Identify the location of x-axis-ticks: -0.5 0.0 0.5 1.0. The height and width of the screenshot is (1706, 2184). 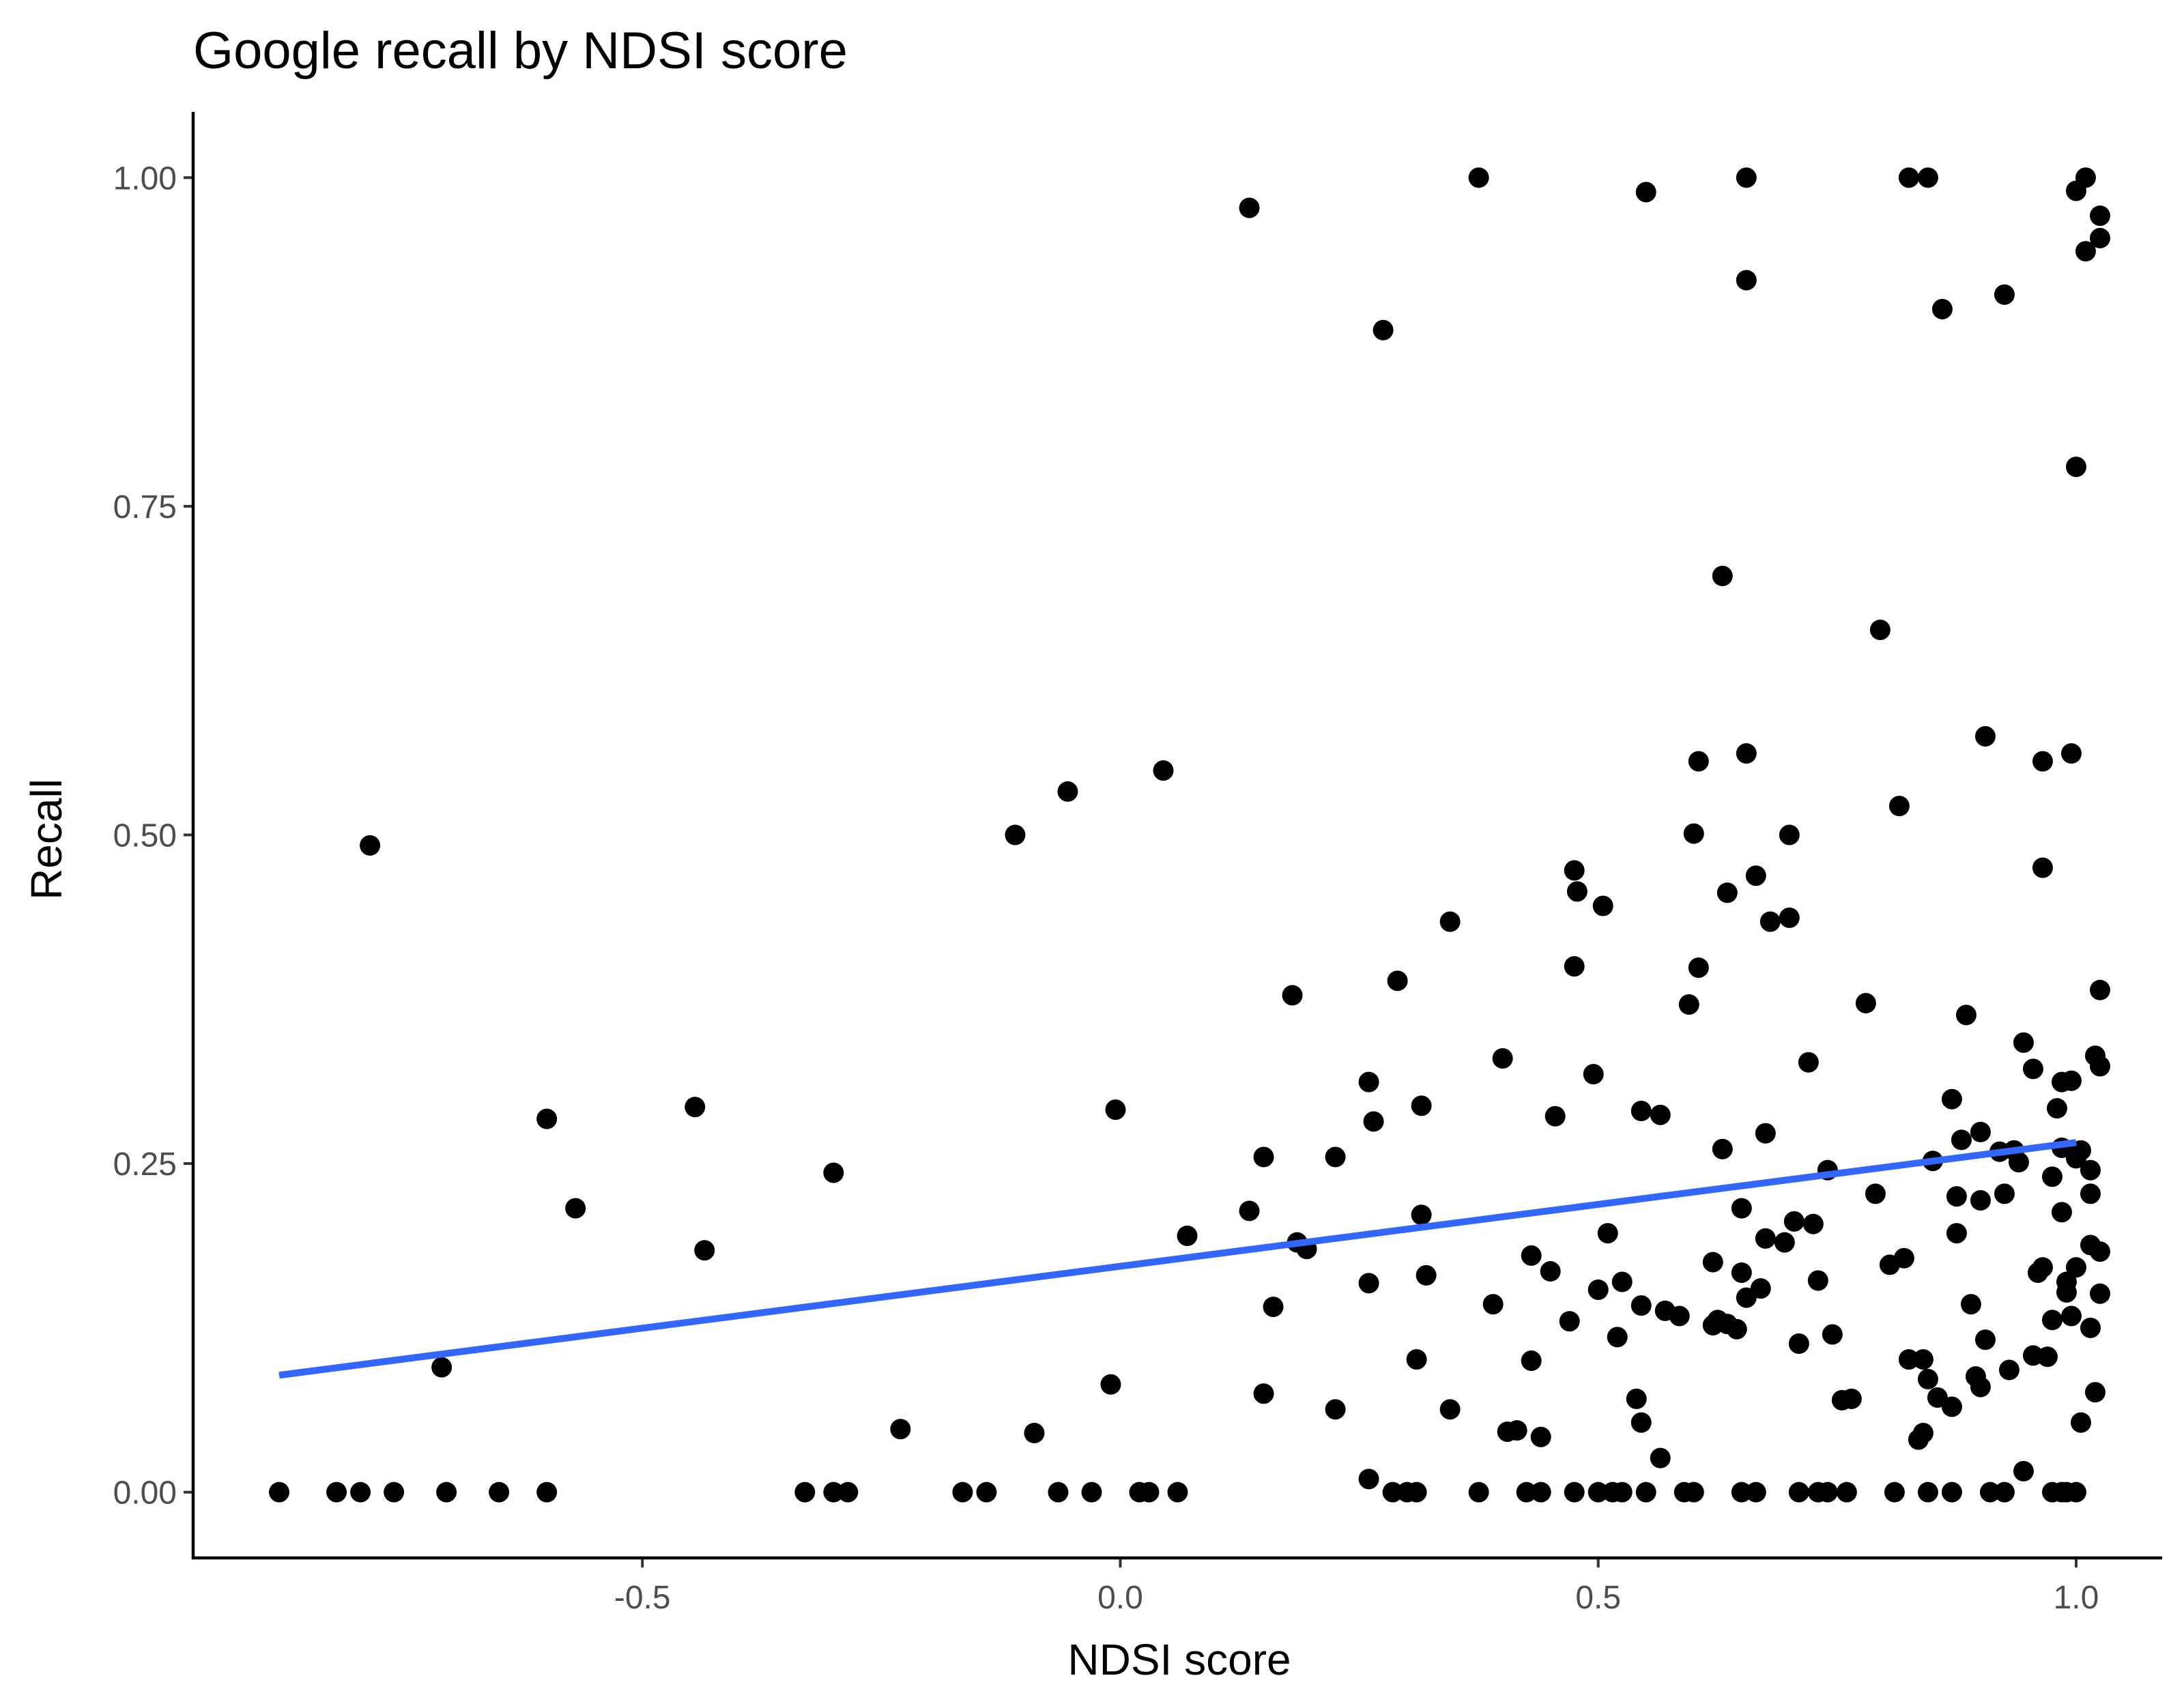
(1356, 1587).